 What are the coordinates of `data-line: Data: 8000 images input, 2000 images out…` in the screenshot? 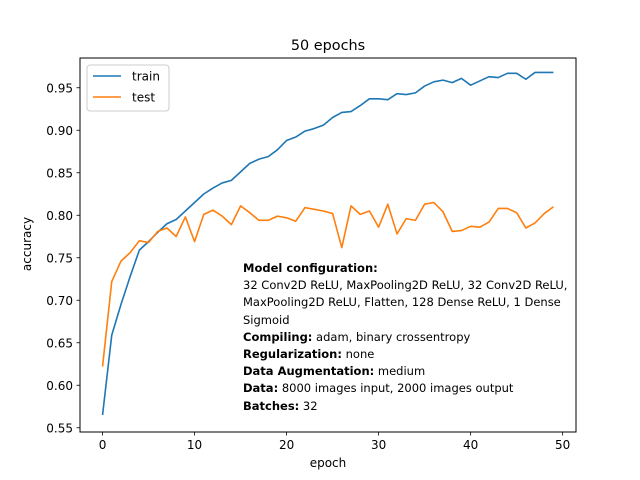 It's located at (408, 388).